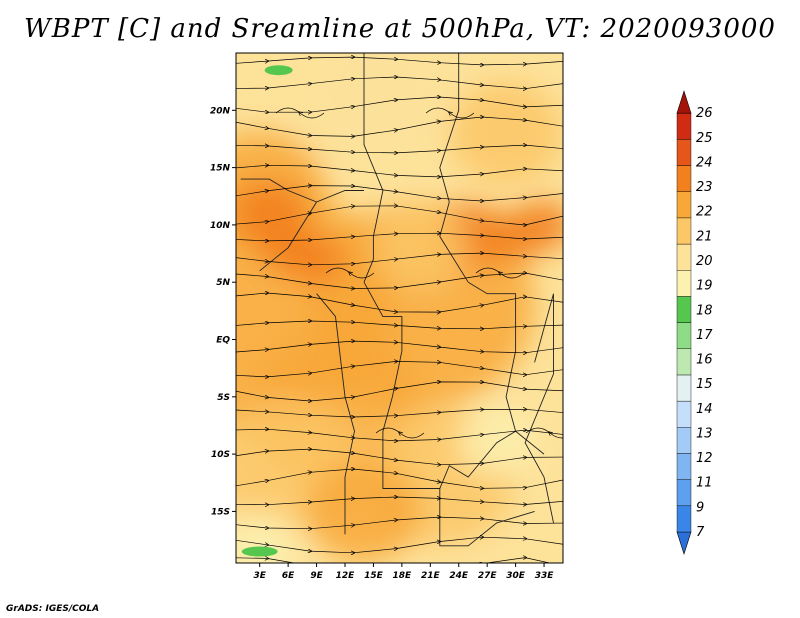  I want to click on colorbar-label: 21, so click(704, 236).